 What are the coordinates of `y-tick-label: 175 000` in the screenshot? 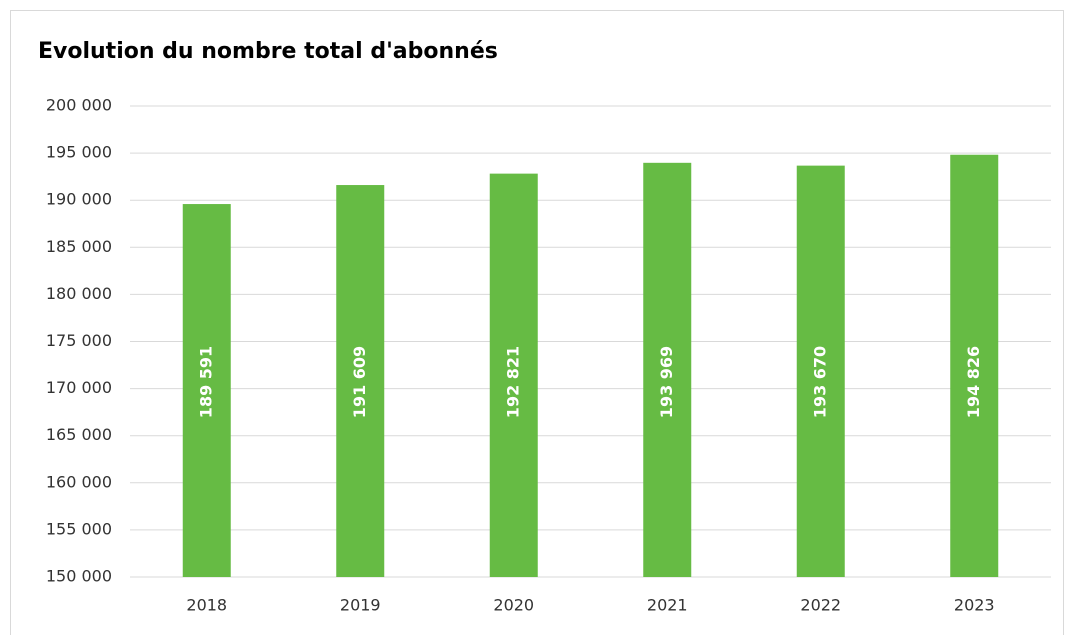 It's located at (79, 340).